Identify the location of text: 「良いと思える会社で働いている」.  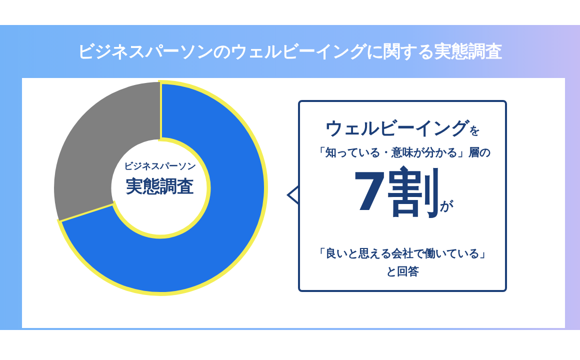
(403, 253).